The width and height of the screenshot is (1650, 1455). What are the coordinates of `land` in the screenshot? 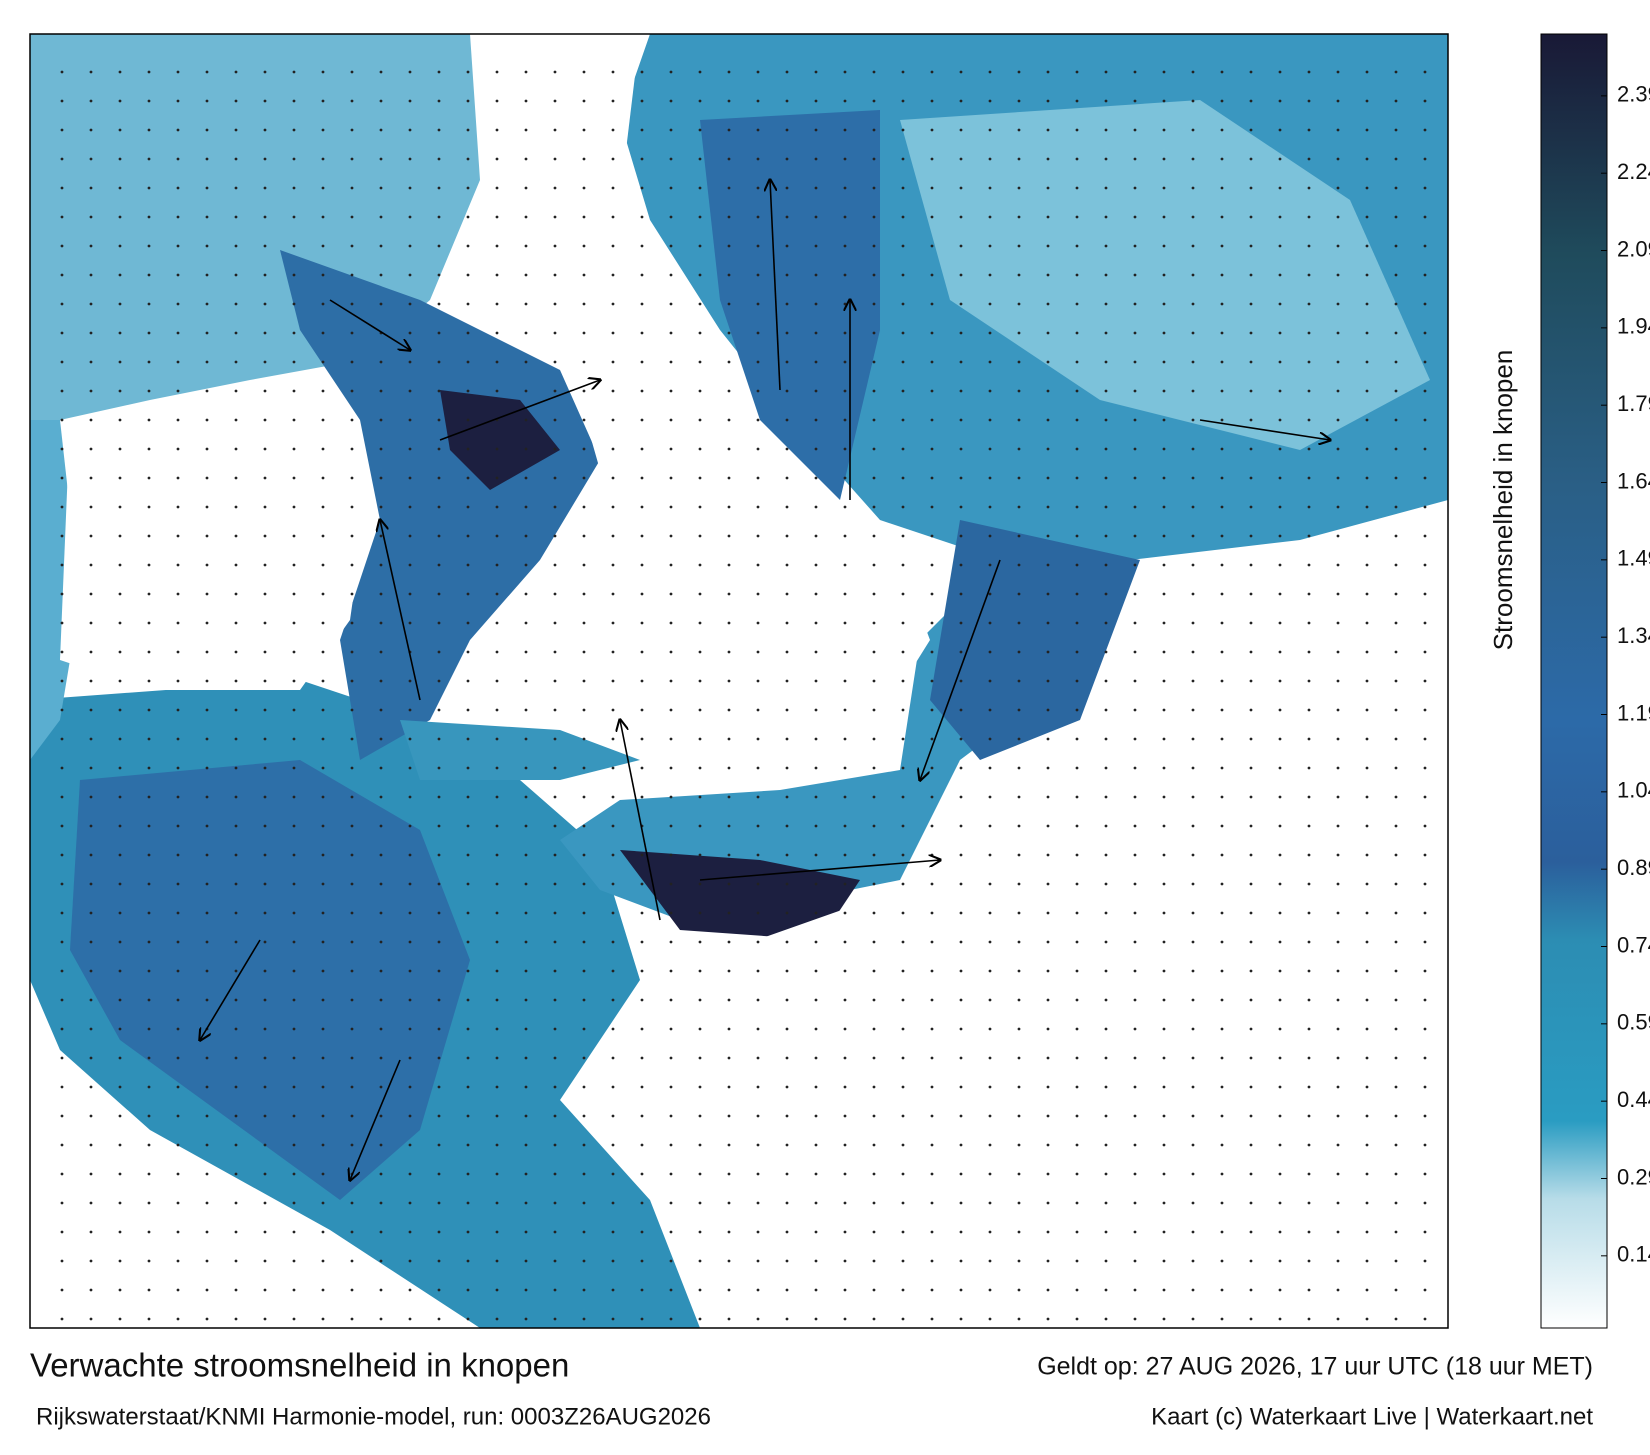 It's located at (845, 640).